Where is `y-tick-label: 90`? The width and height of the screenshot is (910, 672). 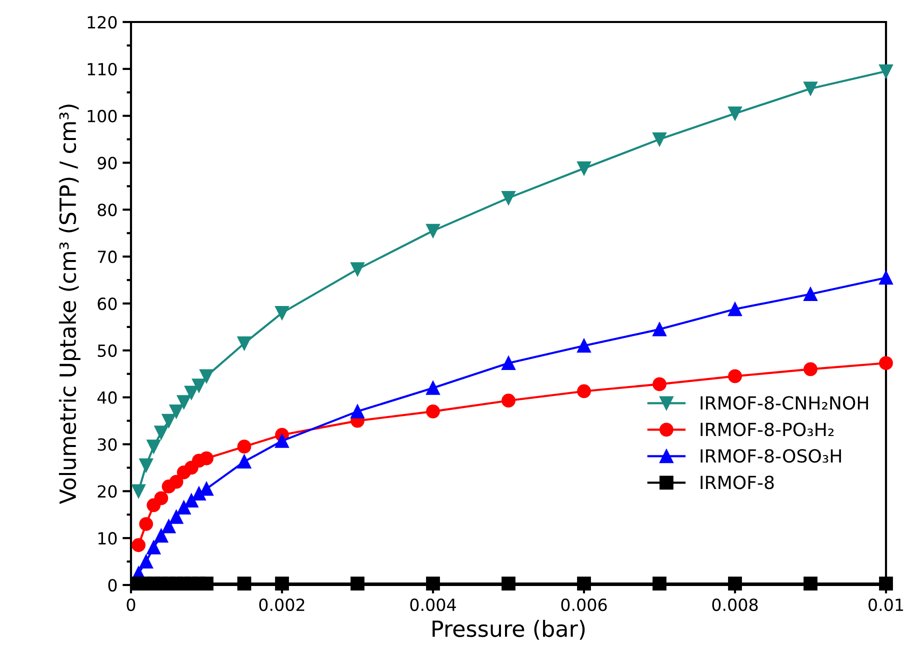 y-tick-label: 90 is located at coordinates (107, 163).